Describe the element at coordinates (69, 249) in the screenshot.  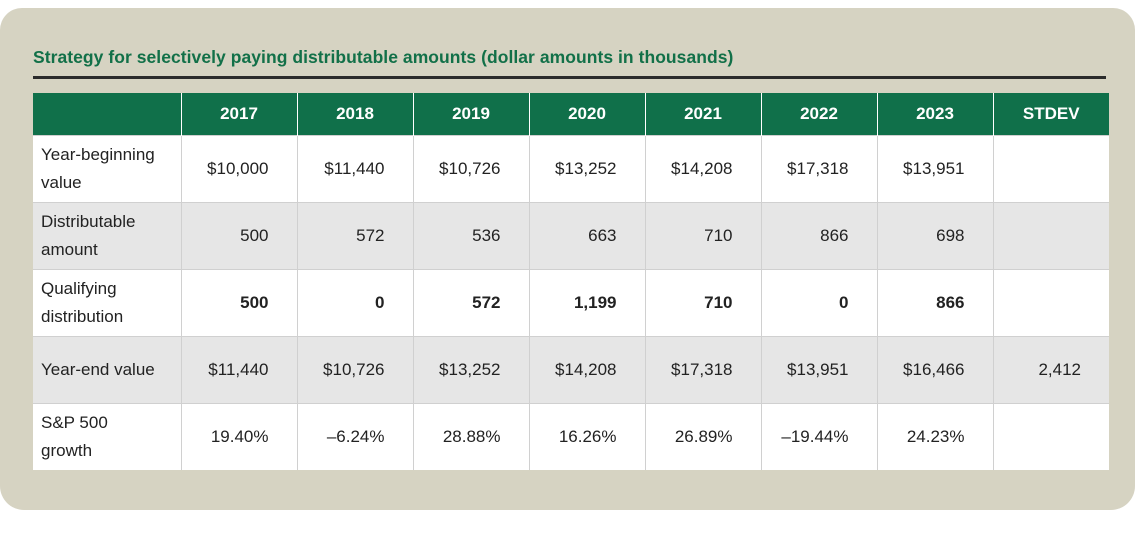
I see `row-label-line2: amount` at that location.